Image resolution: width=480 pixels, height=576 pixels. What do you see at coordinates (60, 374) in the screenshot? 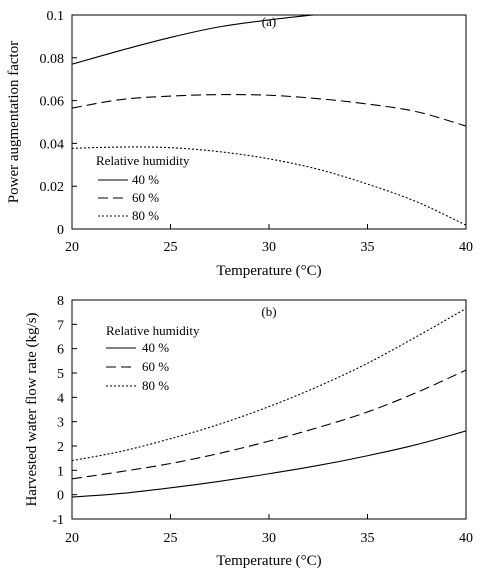
I see `chart-b-y-tick-label: 5` at bounding box center [60, 374].